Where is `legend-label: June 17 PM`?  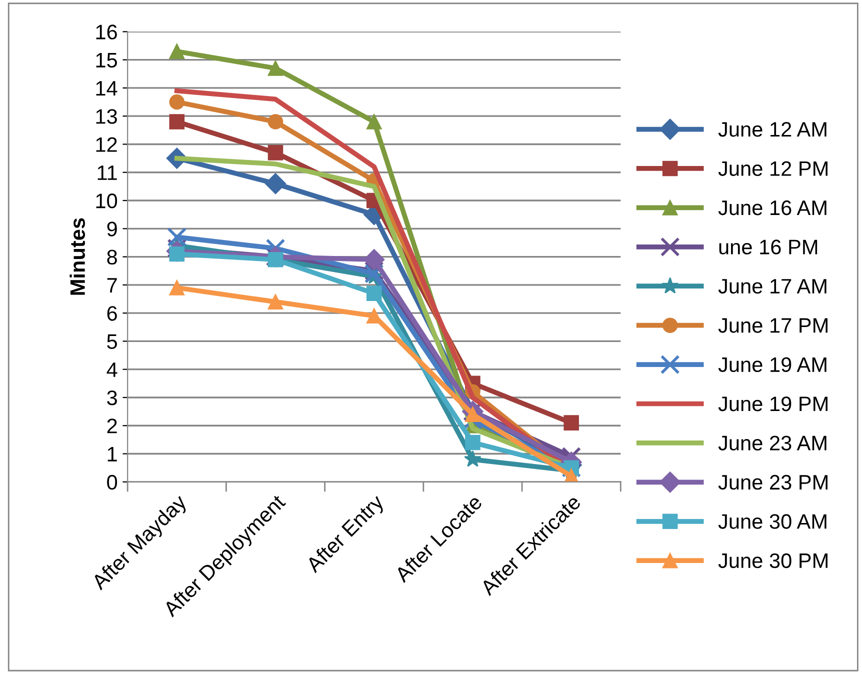 legend-label: June 17 PM is located at coordinates (773, 325).